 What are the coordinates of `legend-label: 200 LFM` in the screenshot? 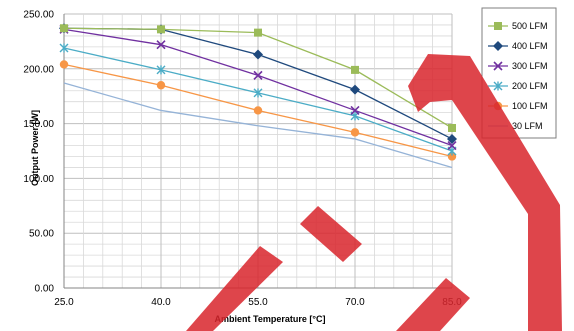 It's located at (530, 86).